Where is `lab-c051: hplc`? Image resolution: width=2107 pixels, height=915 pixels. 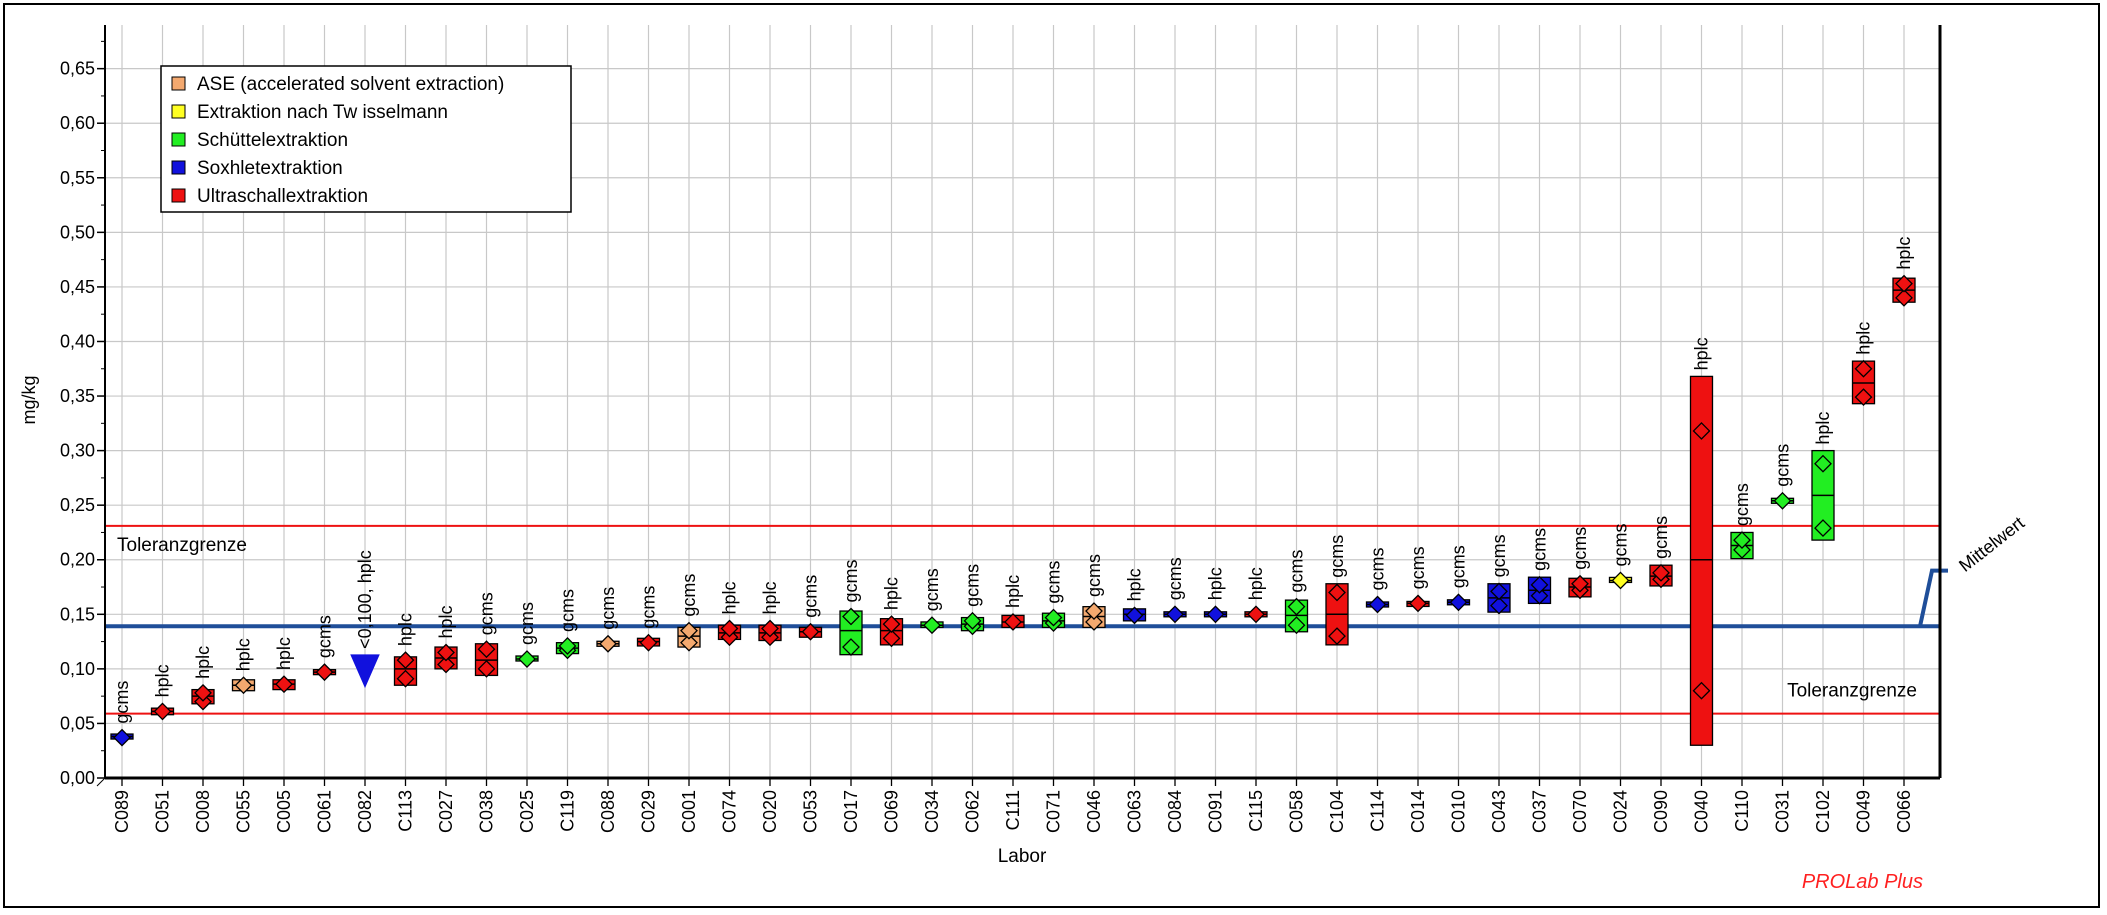 lab-c051: hplc is located at coordinates (162, 692).